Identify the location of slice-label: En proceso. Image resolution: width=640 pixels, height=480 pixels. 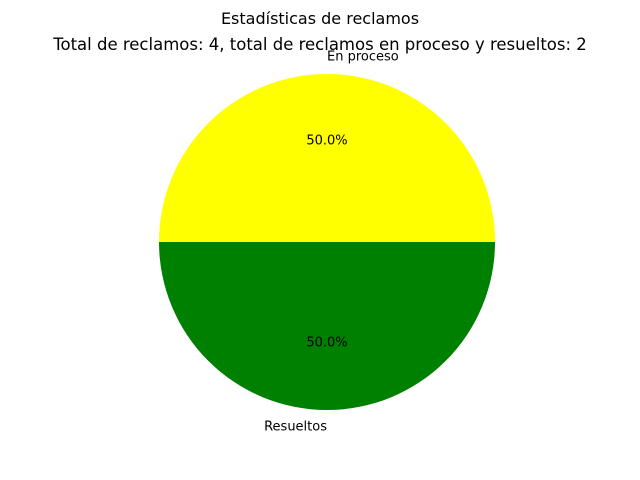
(363, 57).